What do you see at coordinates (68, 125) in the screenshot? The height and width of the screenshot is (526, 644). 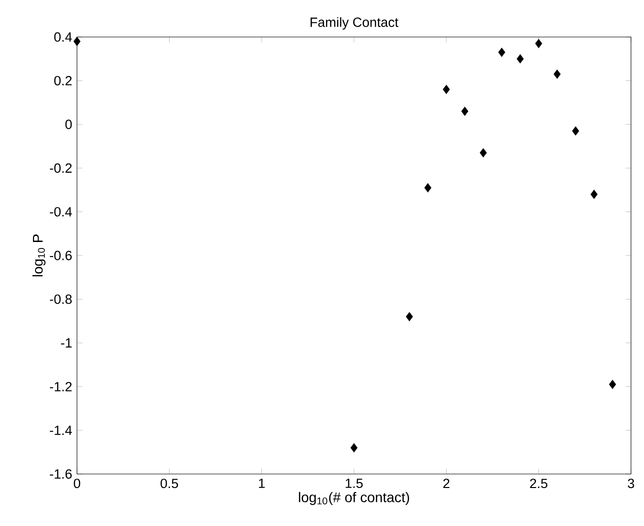 I see `y-tick-label: 0` at bounding box center [68, 125].